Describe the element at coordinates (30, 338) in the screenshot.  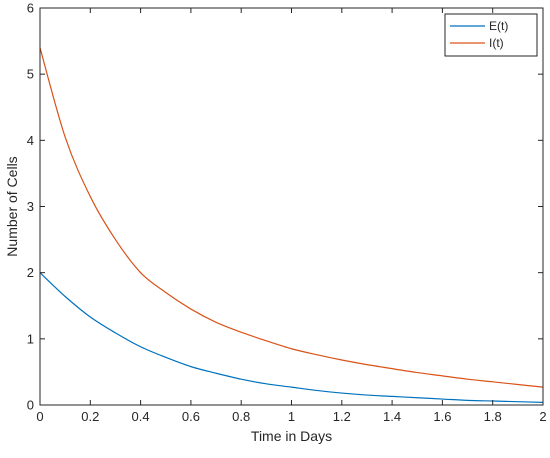
I see `y-tick-label: 1` at that location.